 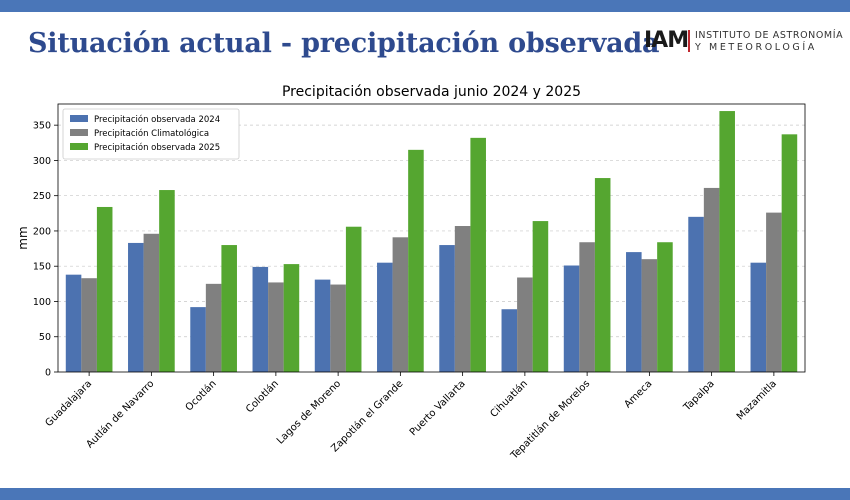 I want to click on logo-mark: IAM, so click(x=666, y=40).